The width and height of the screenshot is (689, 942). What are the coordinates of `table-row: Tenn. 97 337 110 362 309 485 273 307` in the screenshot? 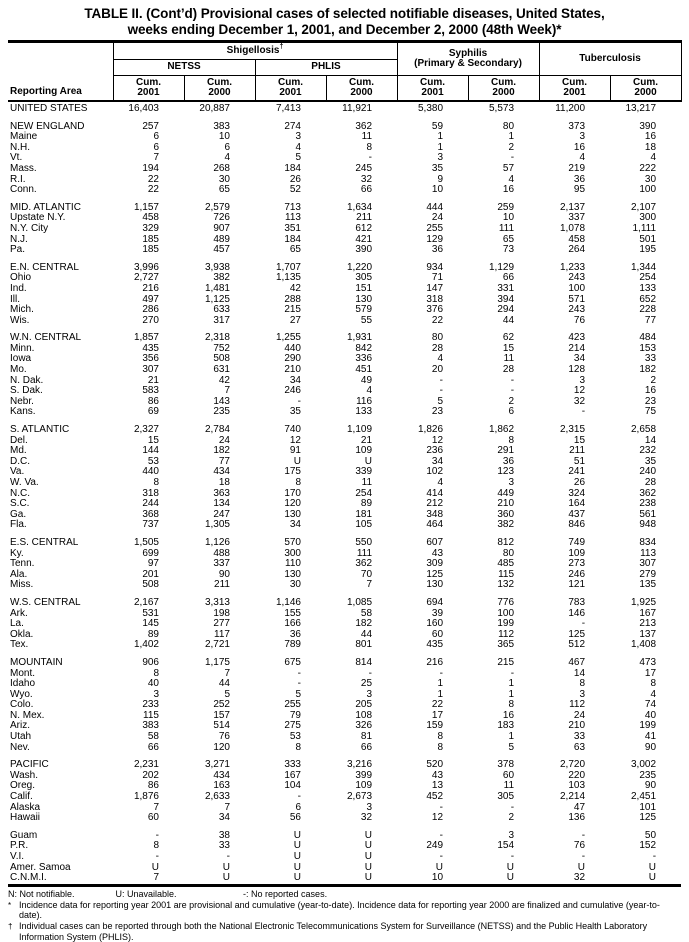 It's located at (344, 564).